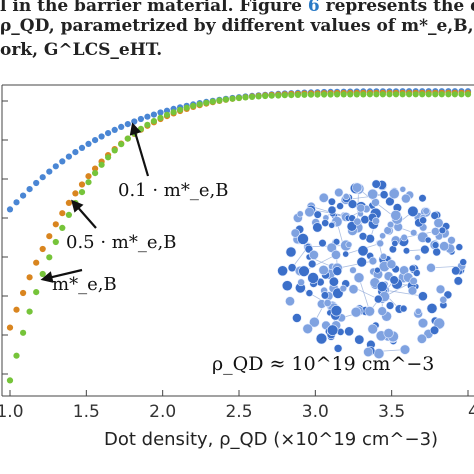 The image size is (474, 474). Describe the element at coordinates (86, 412) in the screenshot. I see `x-tick-label: 1.5` at that location.